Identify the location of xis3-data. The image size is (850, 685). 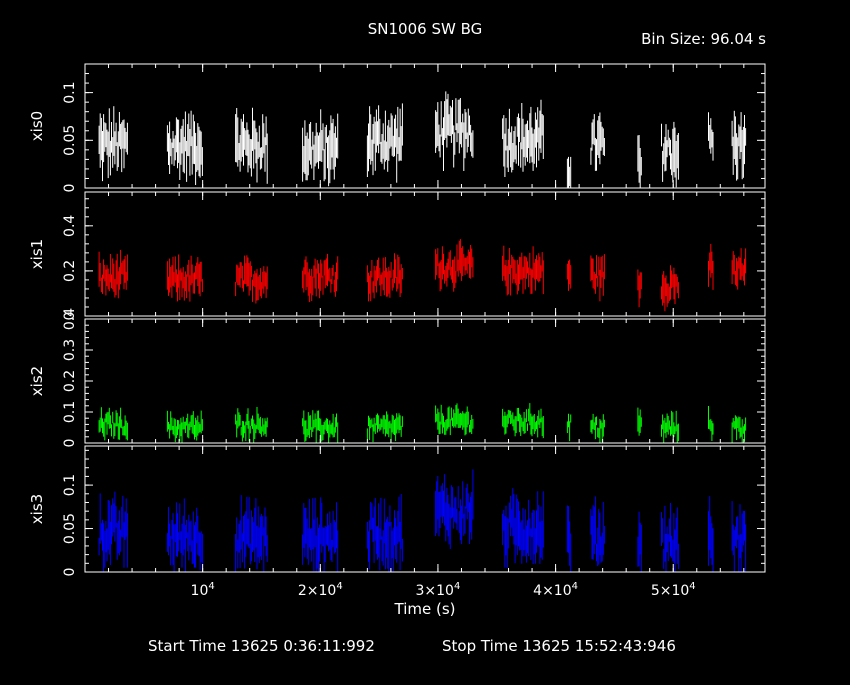
(422, 520).